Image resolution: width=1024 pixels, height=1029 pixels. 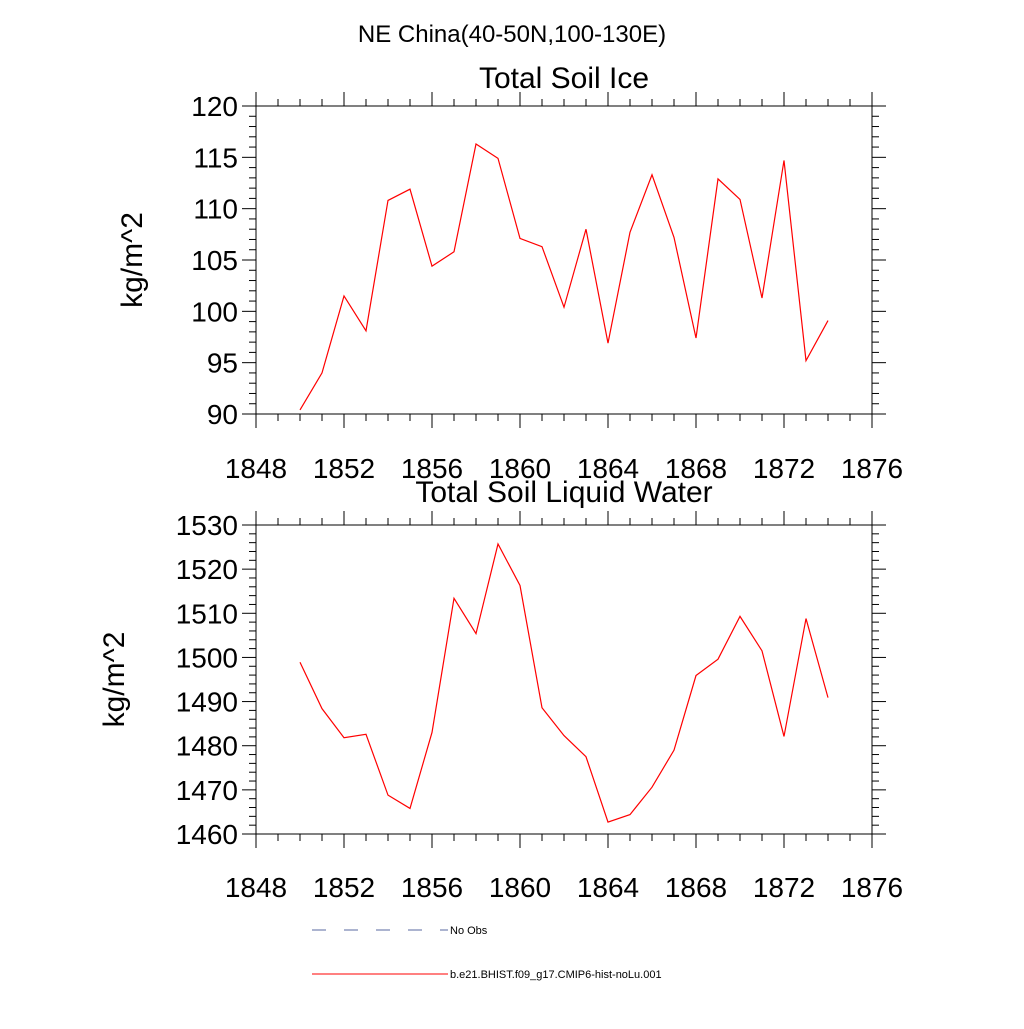 What do you see at coordinates (207, 790) in the screenshot?
I see `y-tick-label: 1470` at bounding box center [207, 790].